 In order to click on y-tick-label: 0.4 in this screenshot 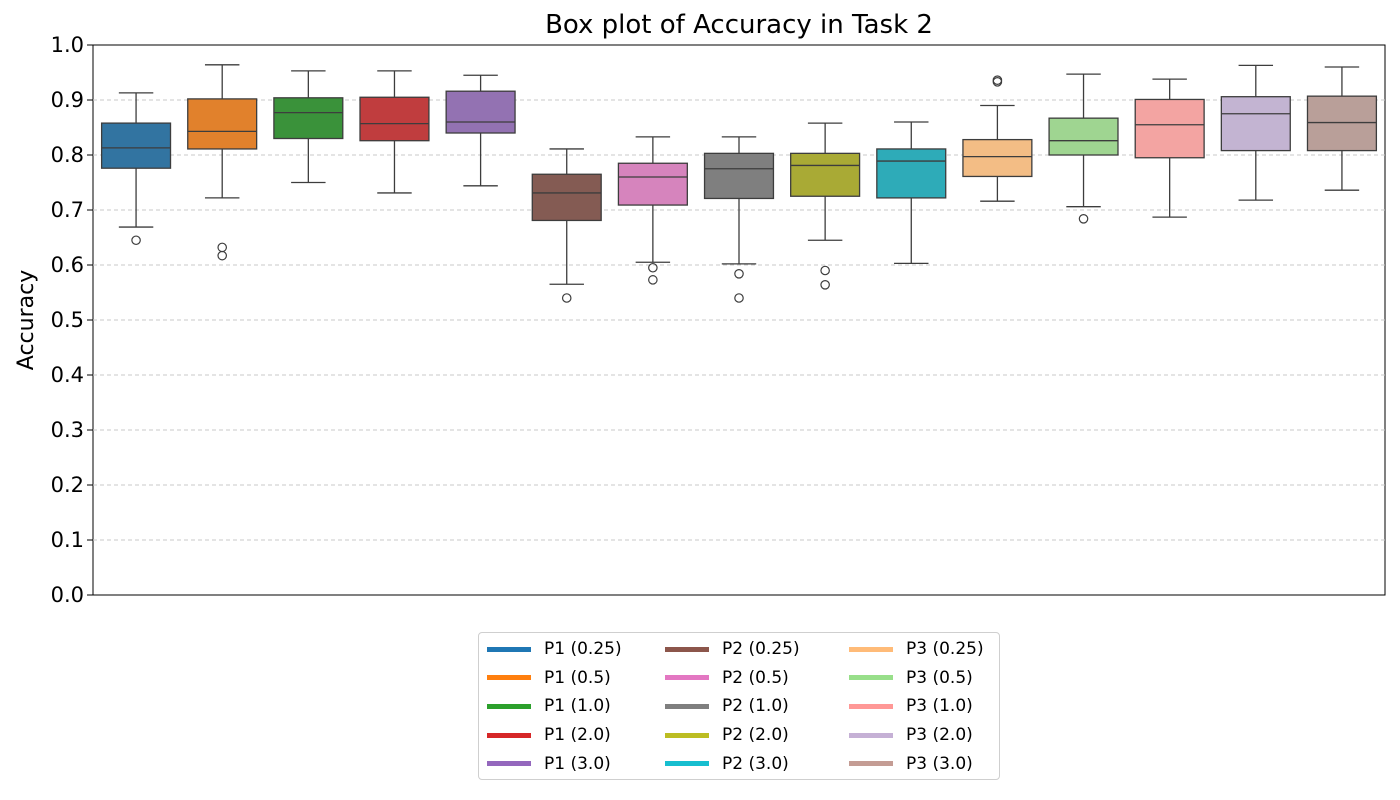, I will do `click(67, 375)`.